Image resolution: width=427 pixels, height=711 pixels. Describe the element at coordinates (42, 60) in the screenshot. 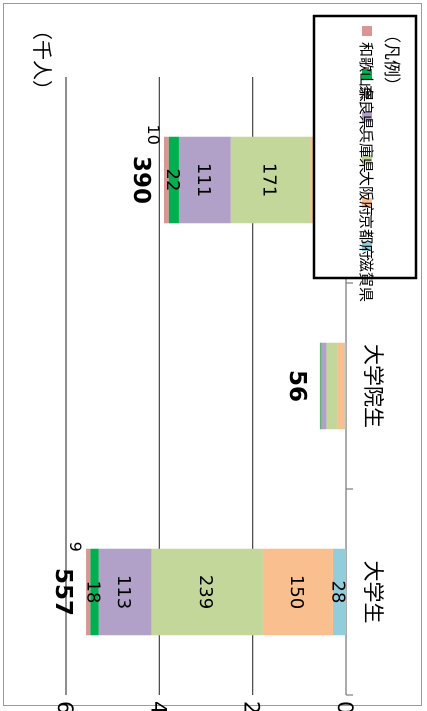

I see `unit-label: （千人）` at that location.